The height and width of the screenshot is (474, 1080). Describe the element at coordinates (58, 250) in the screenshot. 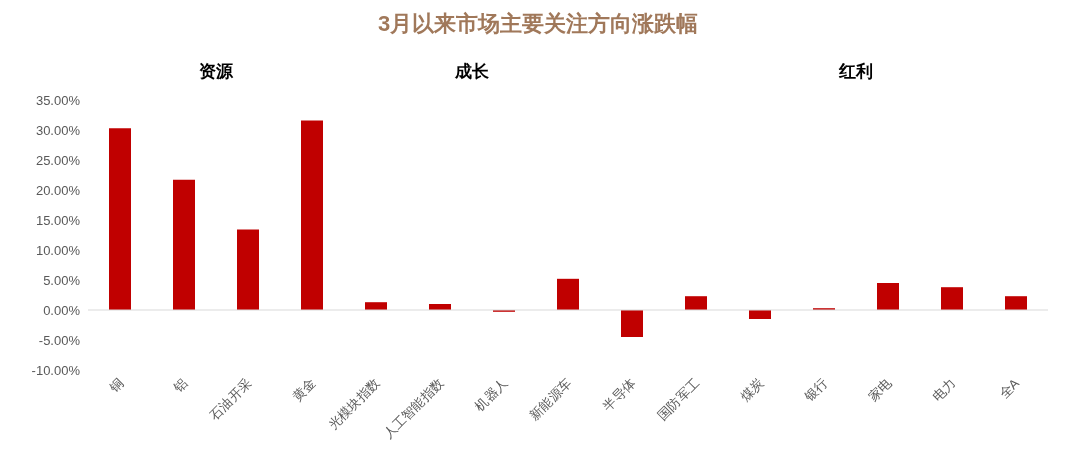

I see `y-tick-label: 10.00%` at that location.